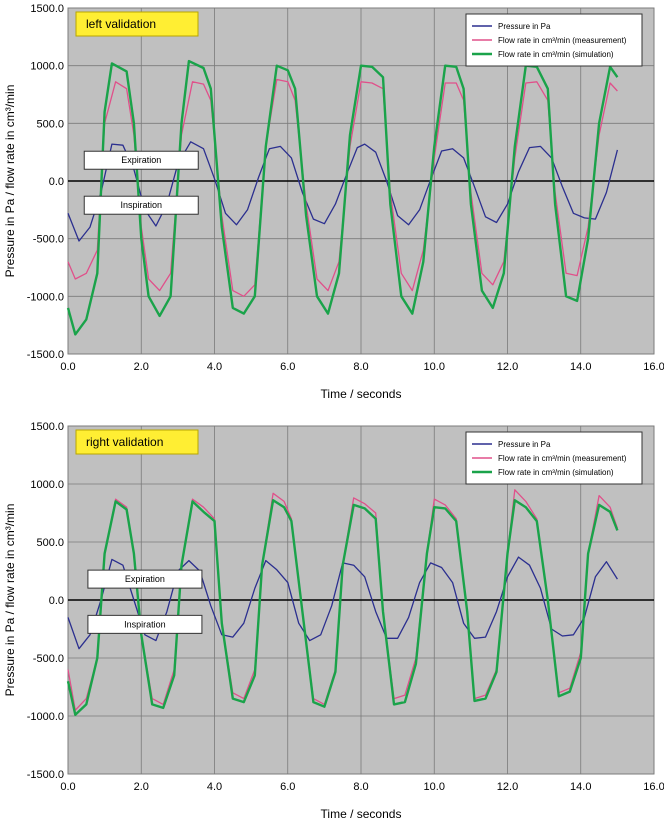 The height and width of the screenshot is (824, 664). What do you see at coordinates (121, 24) in the screenshot?
I see `panel-badge-label: left validation` at bounding box center [121, 24].